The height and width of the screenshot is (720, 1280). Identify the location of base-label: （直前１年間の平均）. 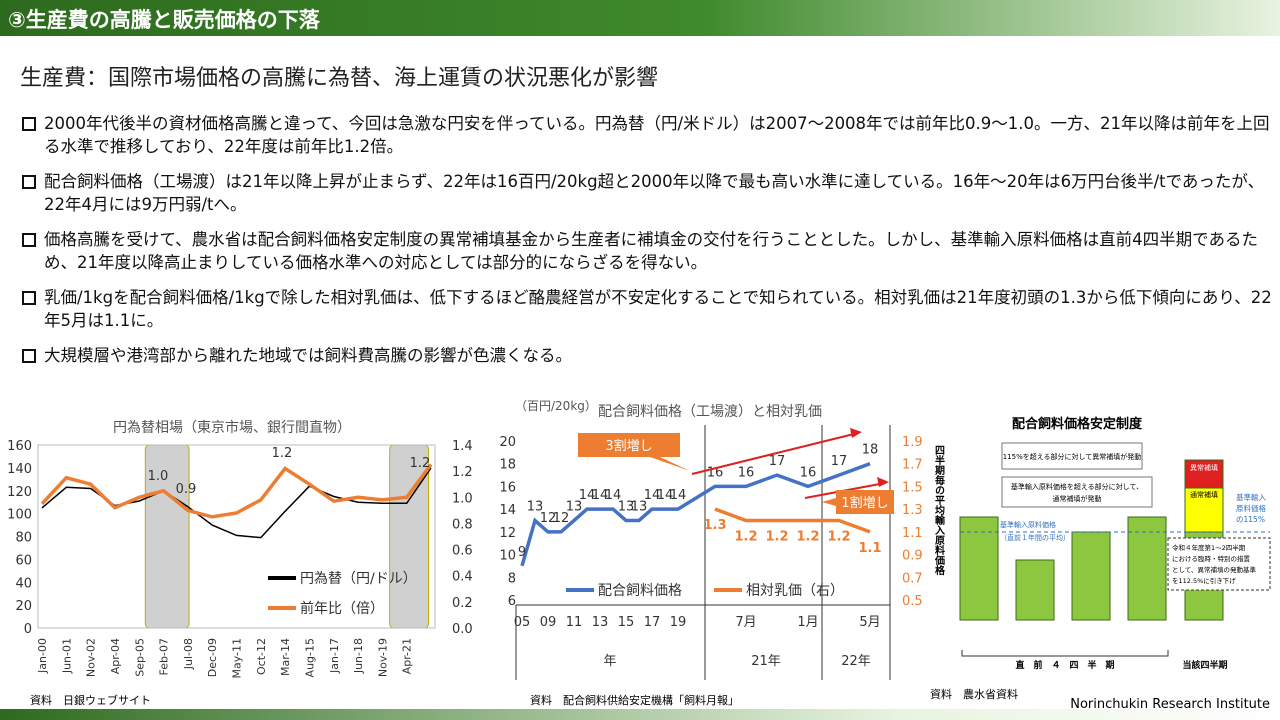
(1035, 537).